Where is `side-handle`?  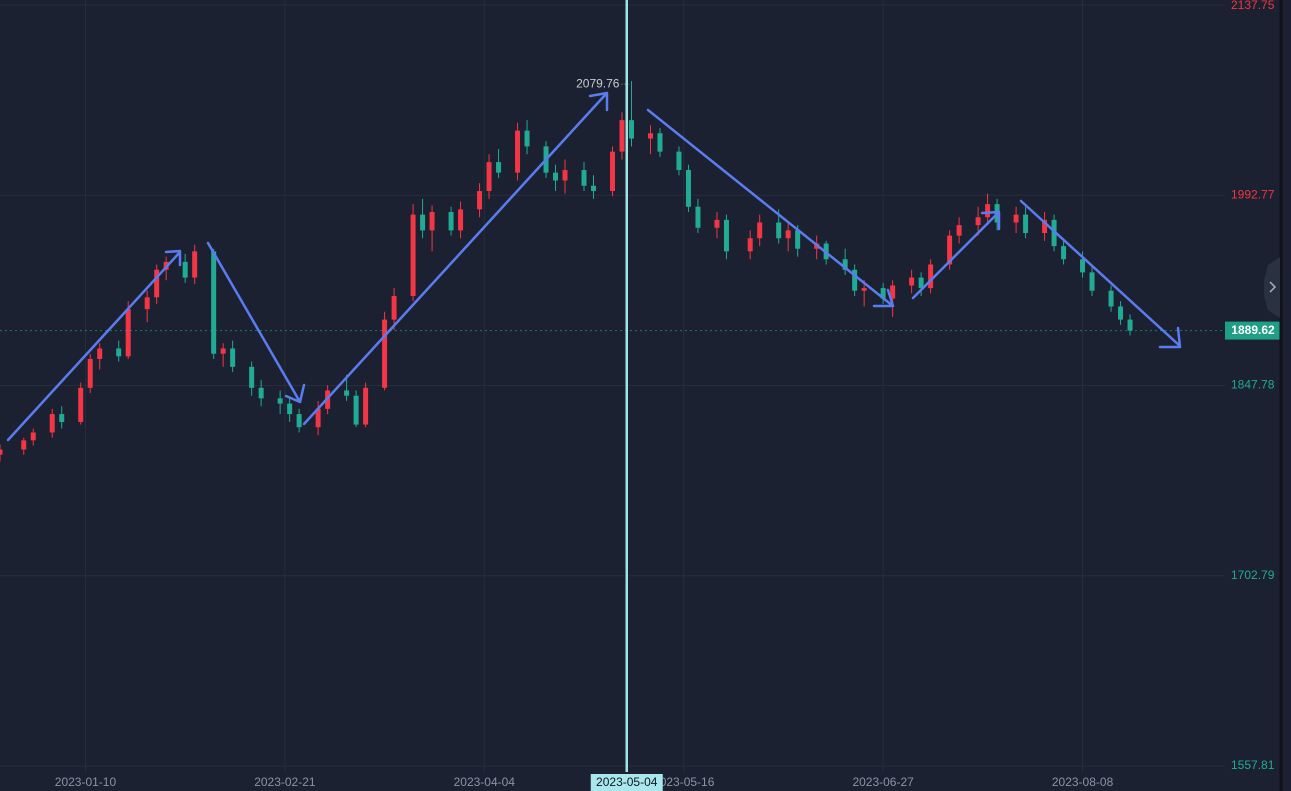
side-handle is located at coordinates (1272, 287).